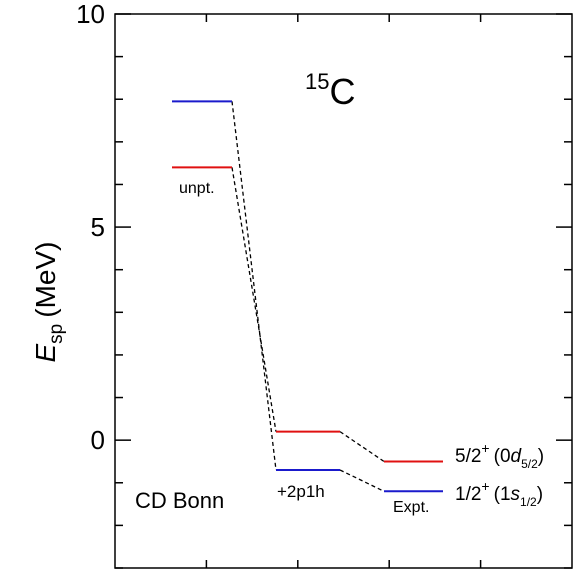 This screenshot has width=573, height=569. I want to click on state-label-s12-l: s, so click(516, 494).